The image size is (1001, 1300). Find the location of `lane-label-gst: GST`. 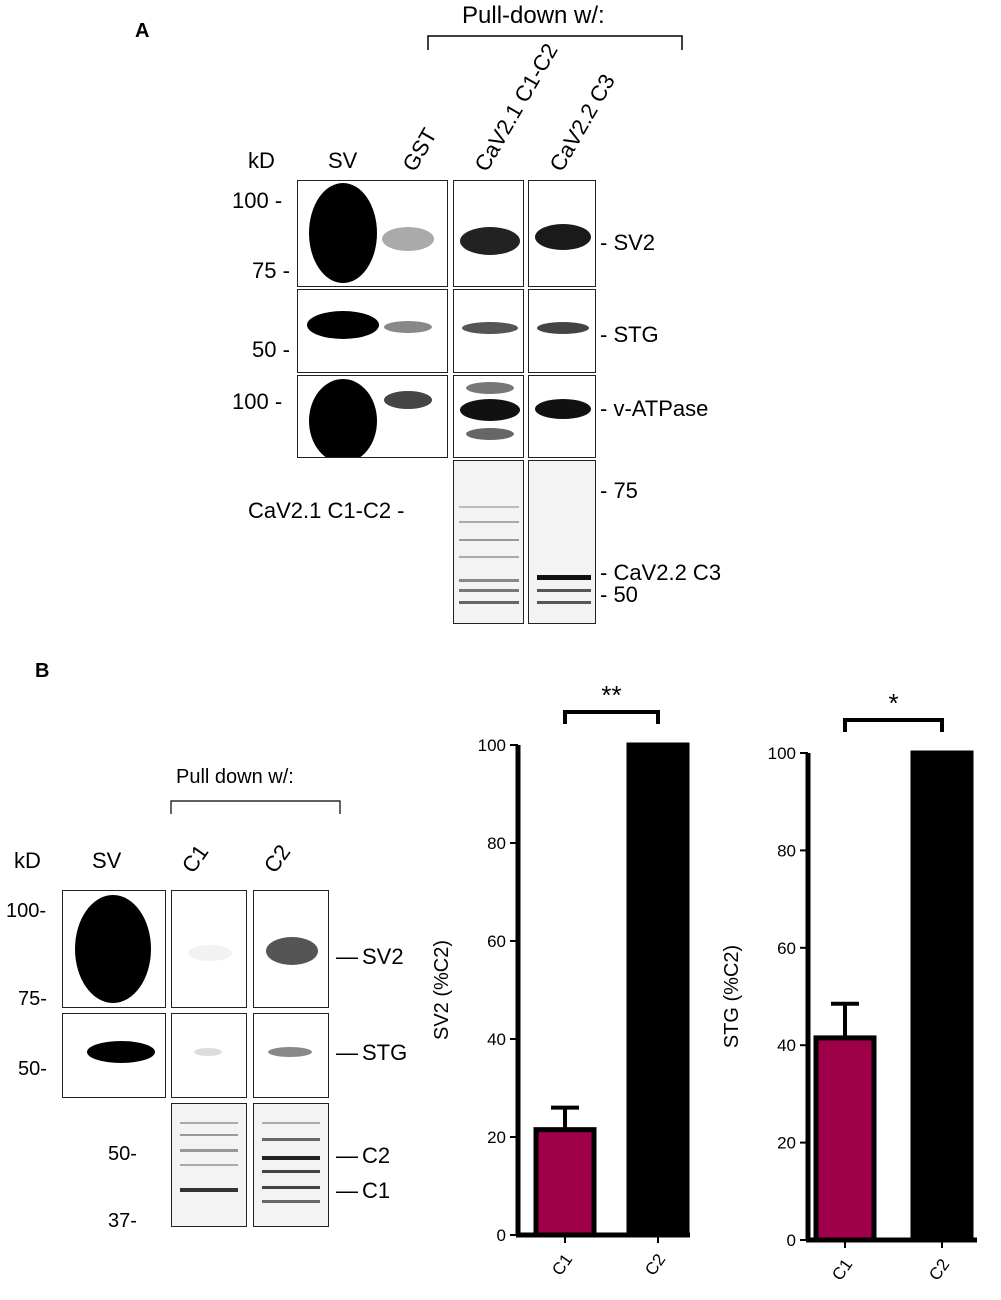

lane-label-gst: GST is located at coordinates (419, 149).